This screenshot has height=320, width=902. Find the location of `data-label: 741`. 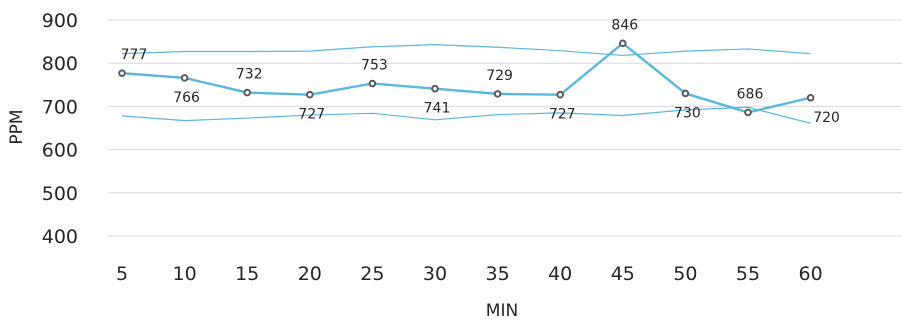

data-label: 741 is located at coordinates (437, 109).